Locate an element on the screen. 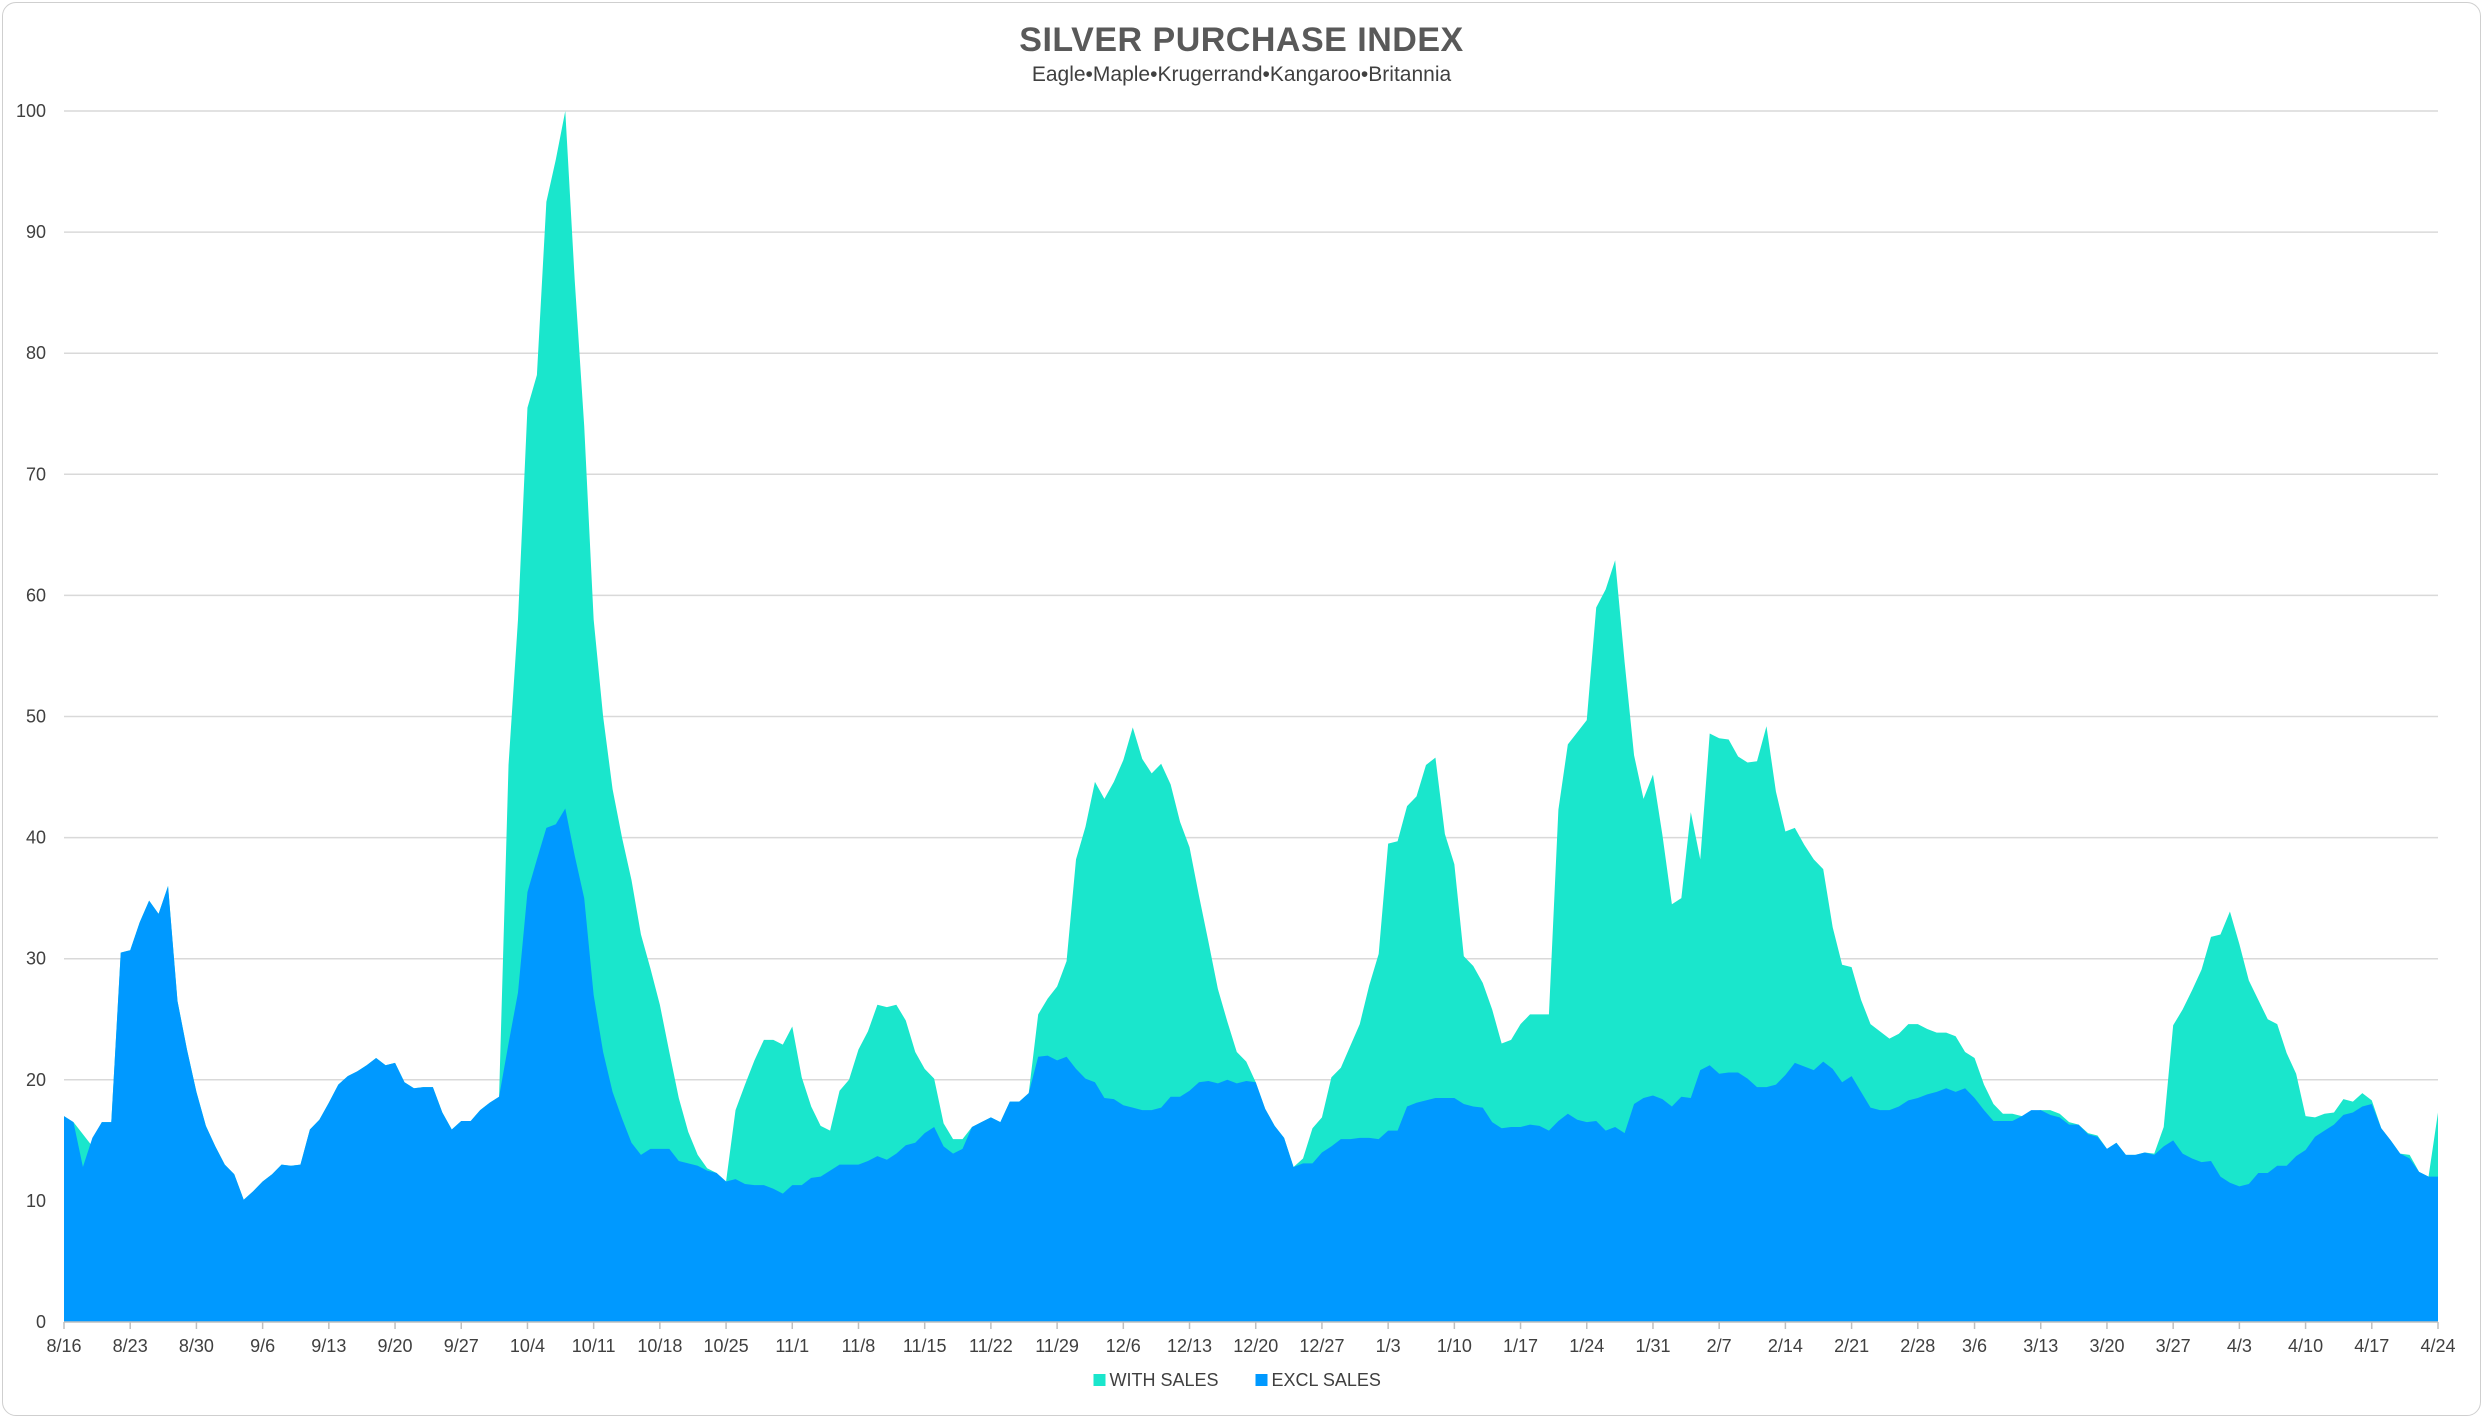 The image size is (2483, 1418). x-tick-label: 10/11 is located at coordinates (594, 1346).